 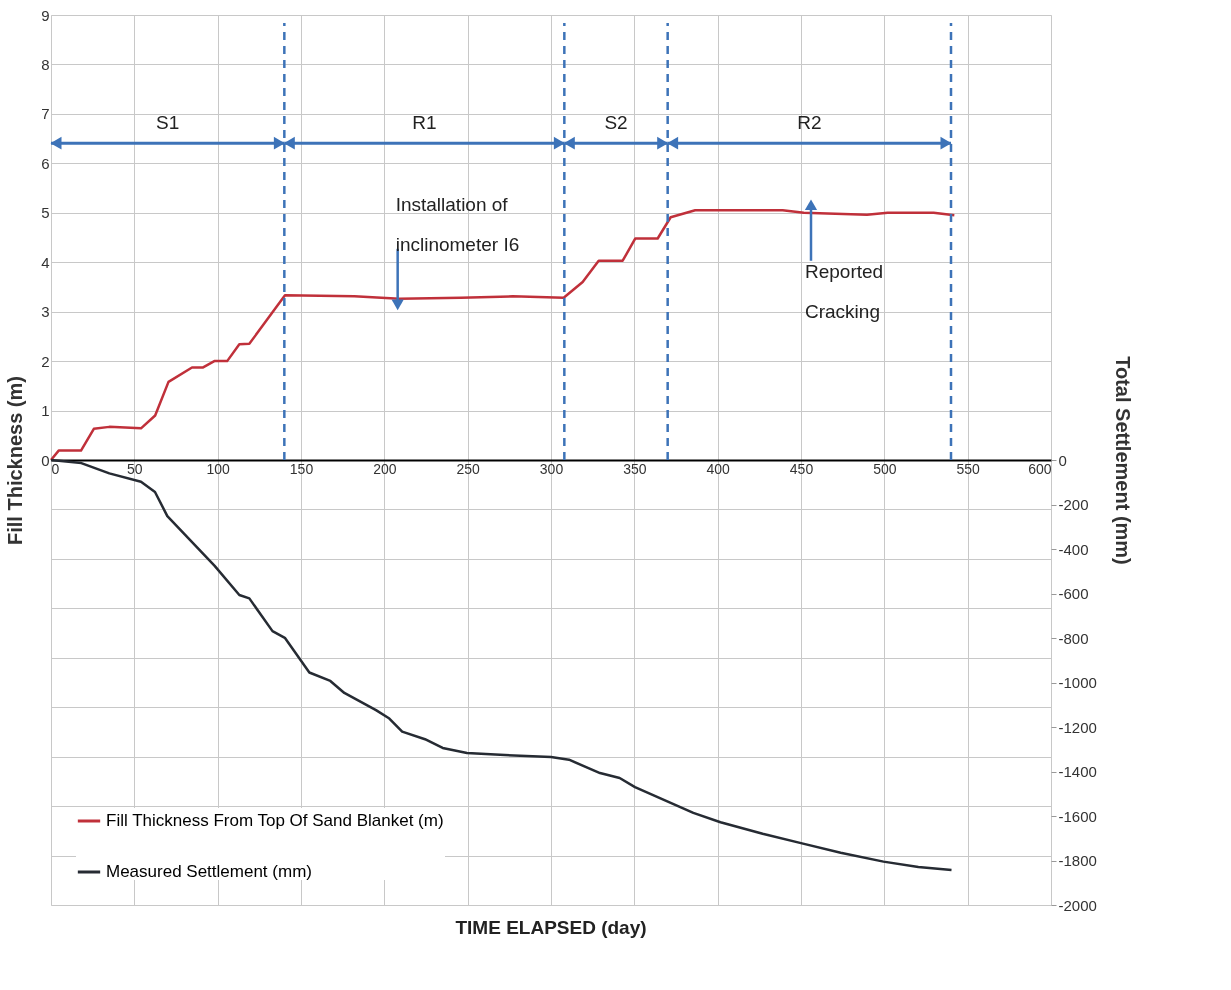 What do you see at coordinates (1073, 504) in the screenshot?
I see `y2-tick-label: -200` at bounding box center [1073, 504].